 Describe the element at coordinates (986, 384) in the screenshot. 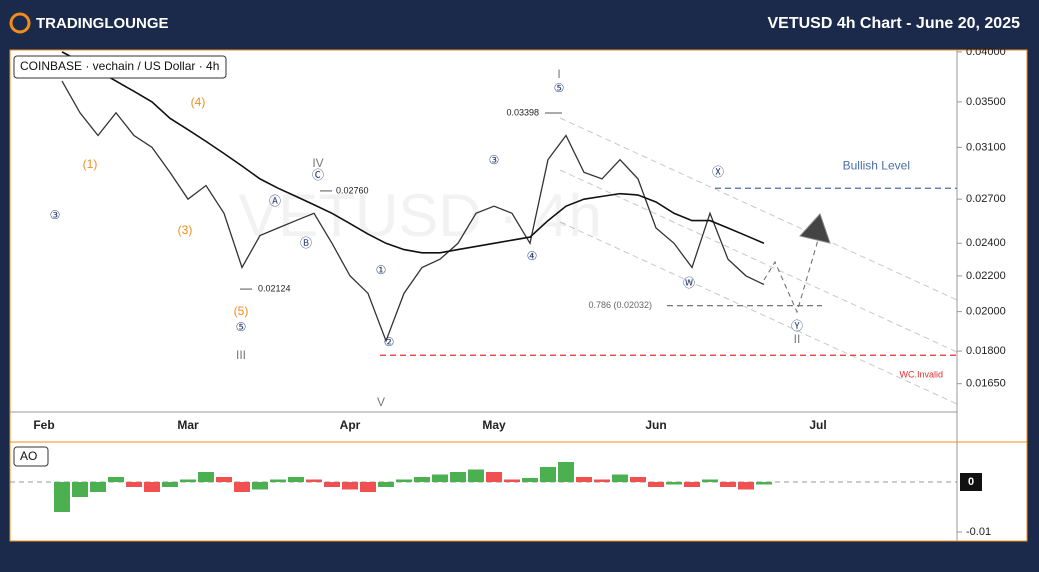

I see `y-tick-label: 0.01650` at that location.